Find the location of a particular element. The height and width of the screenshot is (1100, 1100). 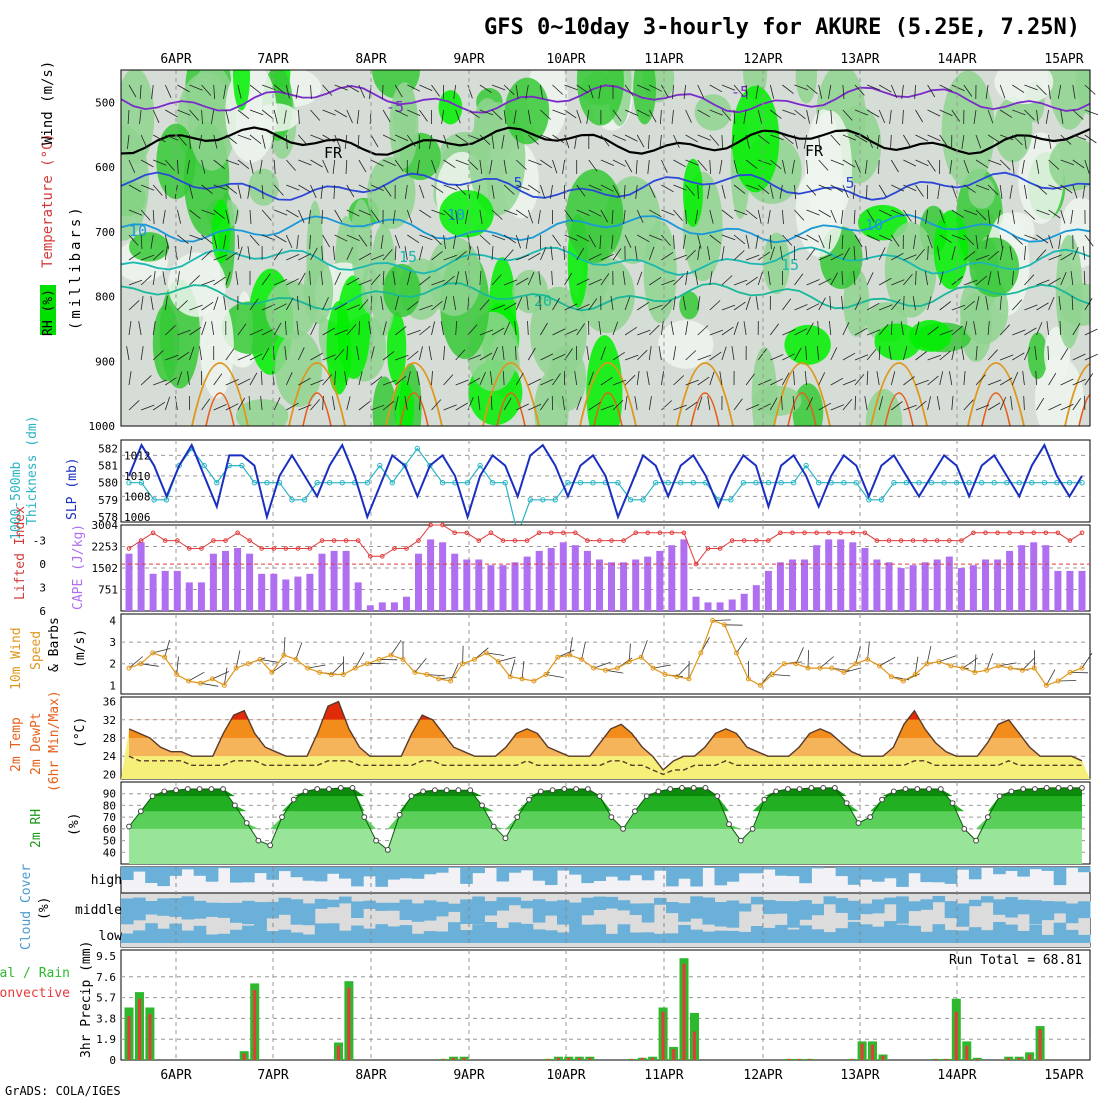

rh-blob is located at coordinates (567, 378).